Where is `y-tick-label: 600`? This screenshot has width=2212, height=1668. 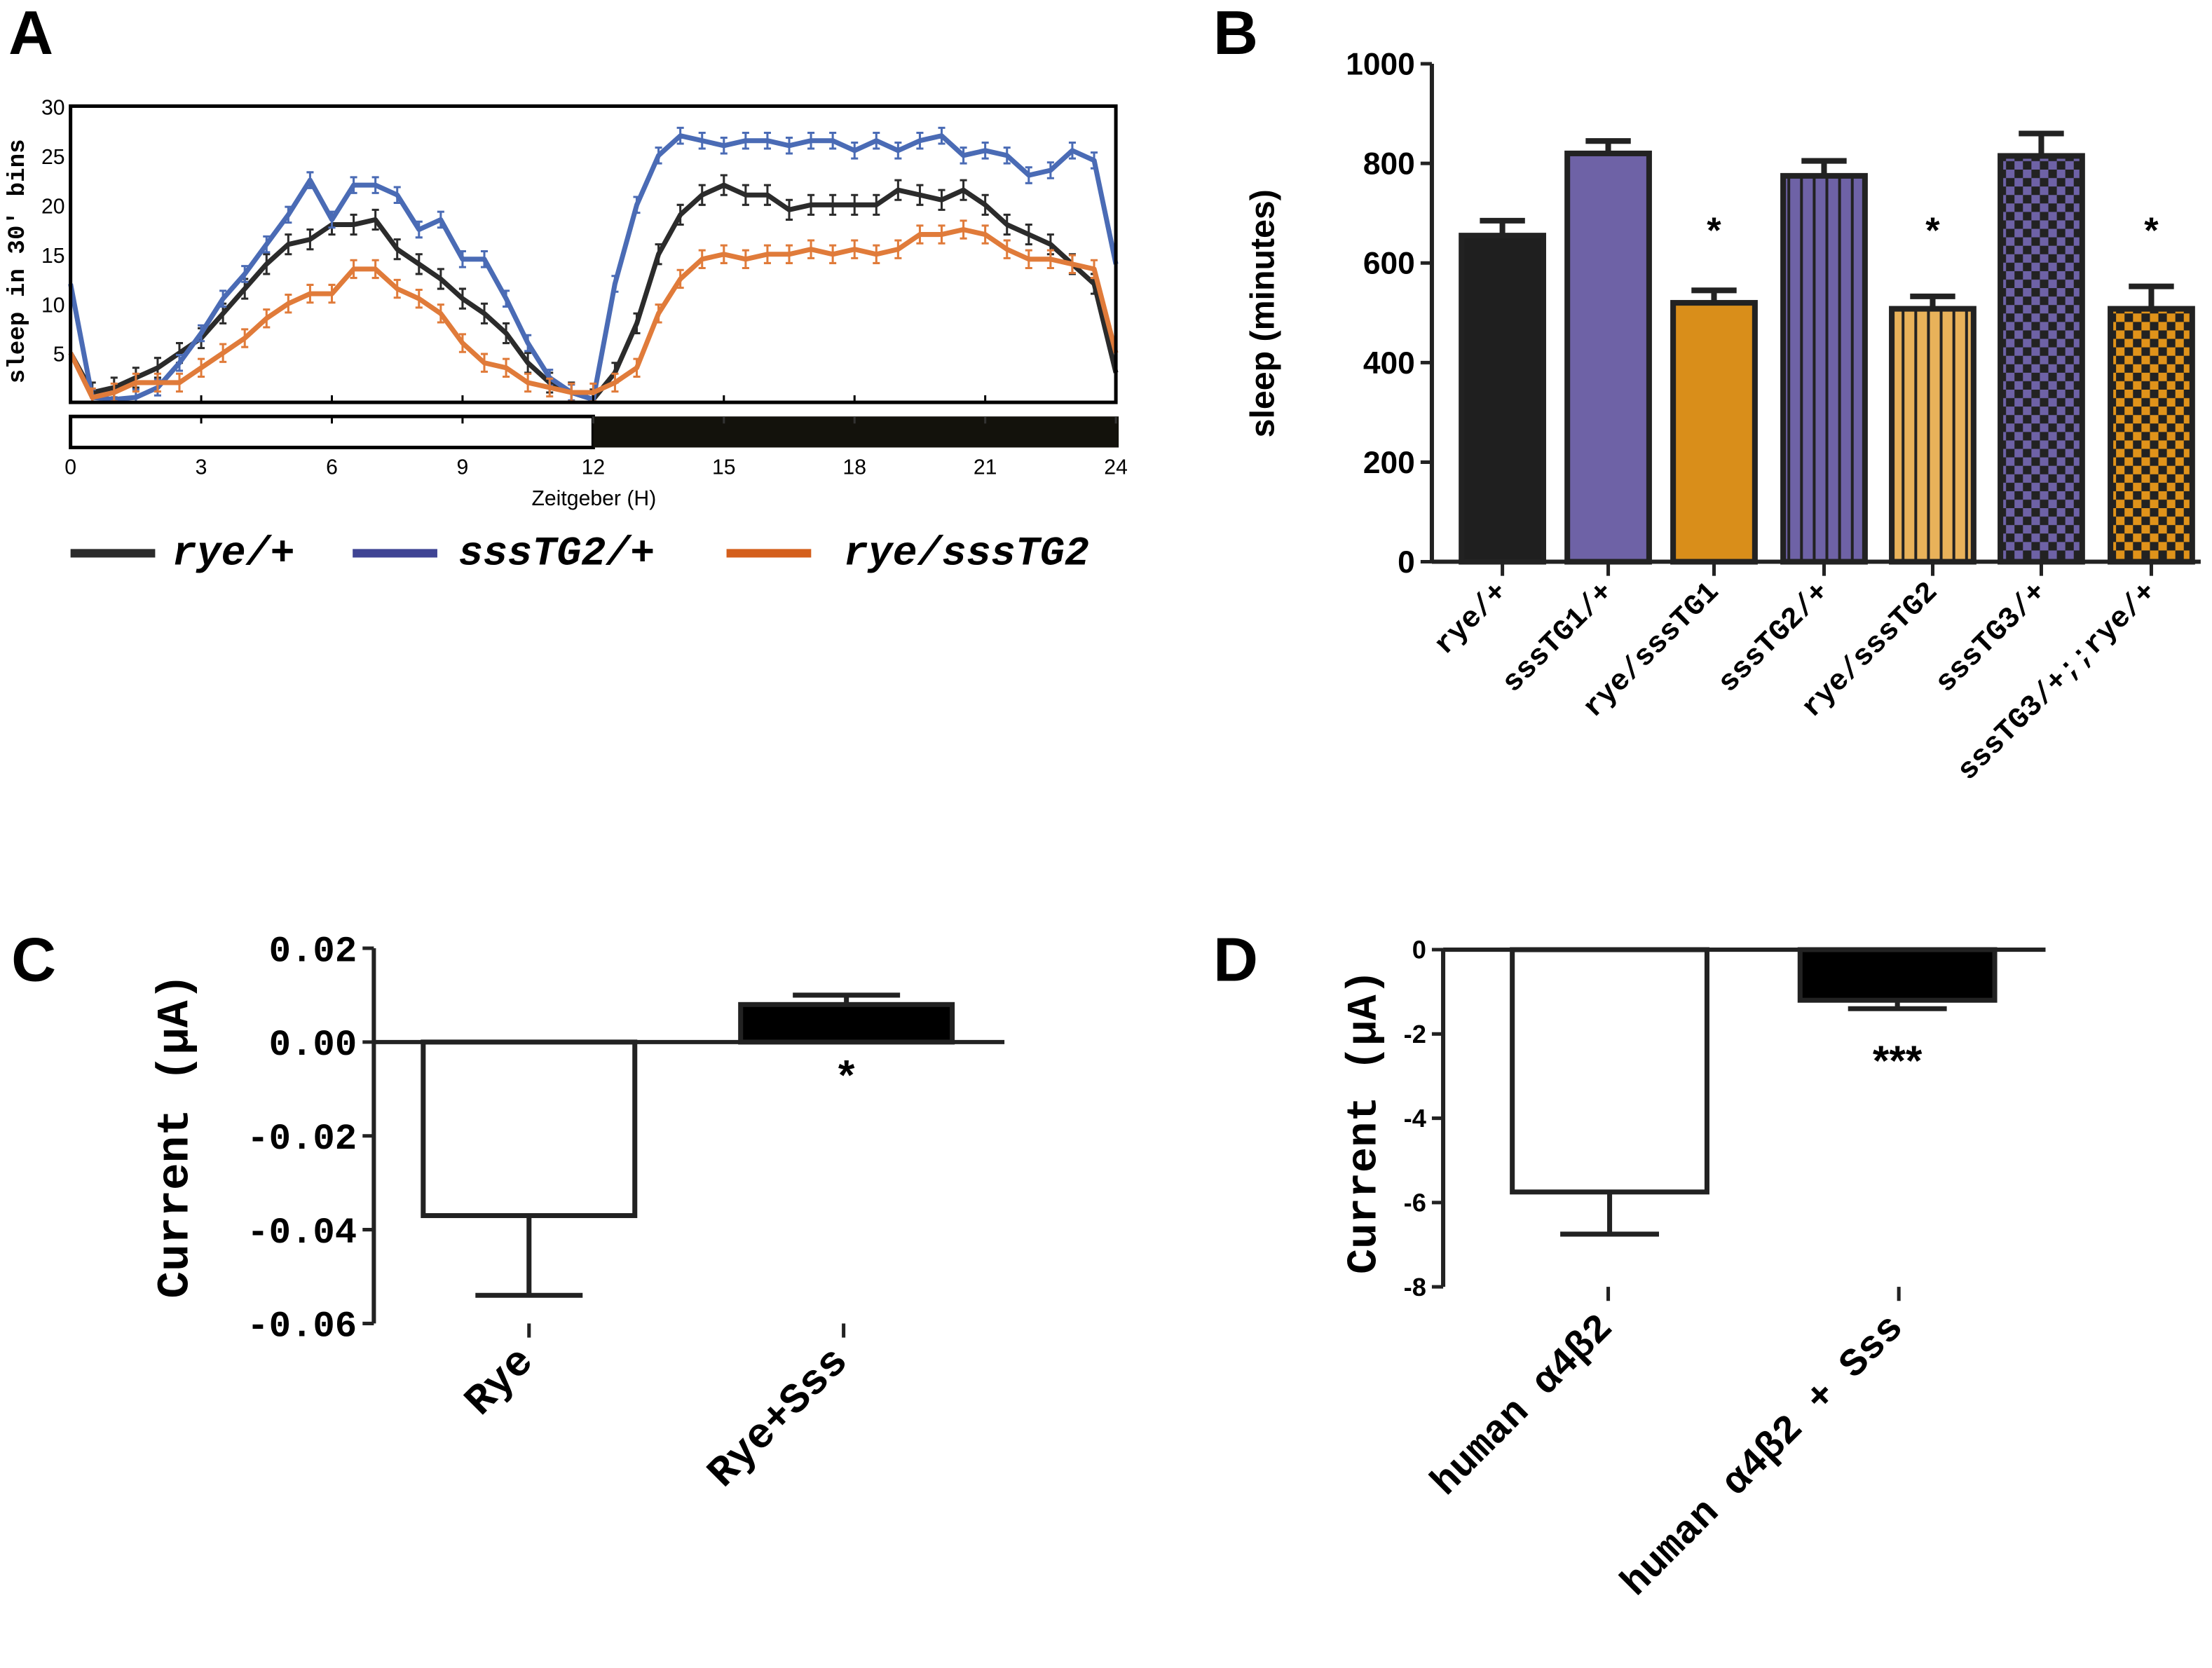
y-tick-label: 600 is located at coordinates (1389, 264).